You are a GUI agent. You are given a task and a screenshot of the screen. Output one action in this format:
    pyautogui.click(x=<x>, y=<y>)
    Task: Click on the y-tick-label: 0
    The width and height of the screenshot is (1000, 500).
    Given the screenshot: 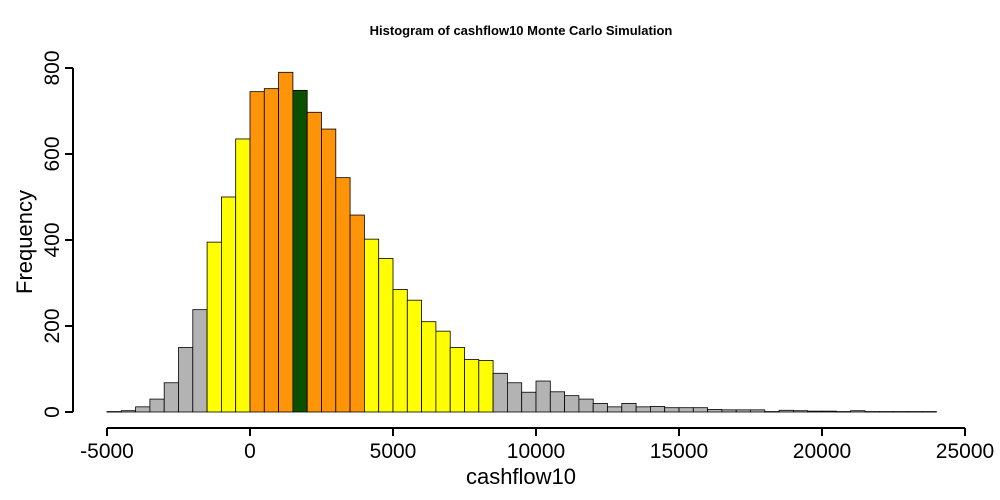 What is the action you would take?
    pyautogui.click(x=52, y=412)
    